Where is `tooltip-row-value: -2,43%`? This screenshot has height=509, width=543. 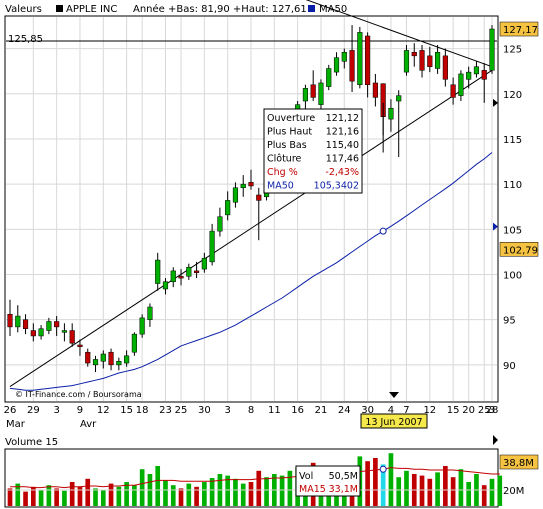 tooltip-row-value: -2,43% is located at coordinates (342, 172).